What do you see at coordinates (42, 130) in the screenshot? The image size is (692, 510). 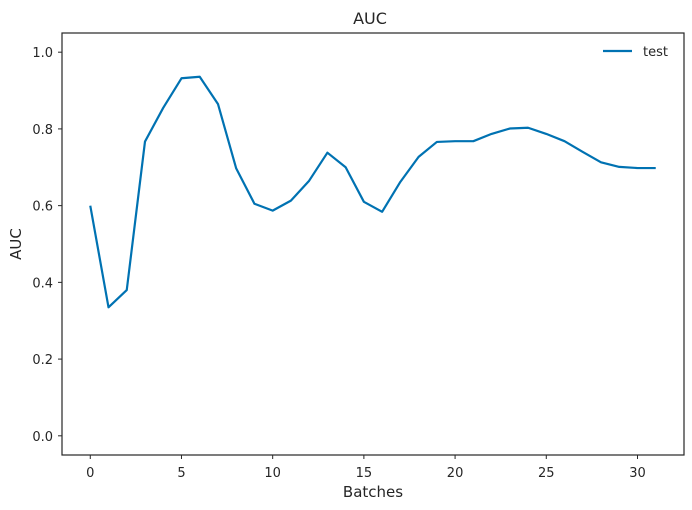 I see `y-tick-label: 0.8` at bounding box center [42, 130].